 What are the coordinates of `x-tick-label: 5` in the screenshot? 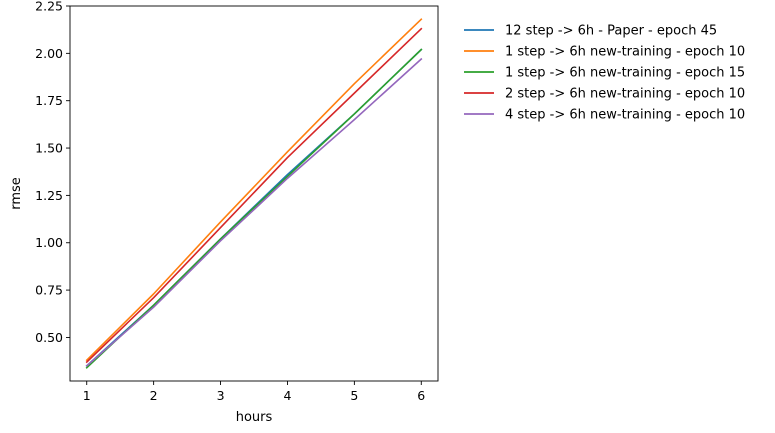 It's located at (354, 395).